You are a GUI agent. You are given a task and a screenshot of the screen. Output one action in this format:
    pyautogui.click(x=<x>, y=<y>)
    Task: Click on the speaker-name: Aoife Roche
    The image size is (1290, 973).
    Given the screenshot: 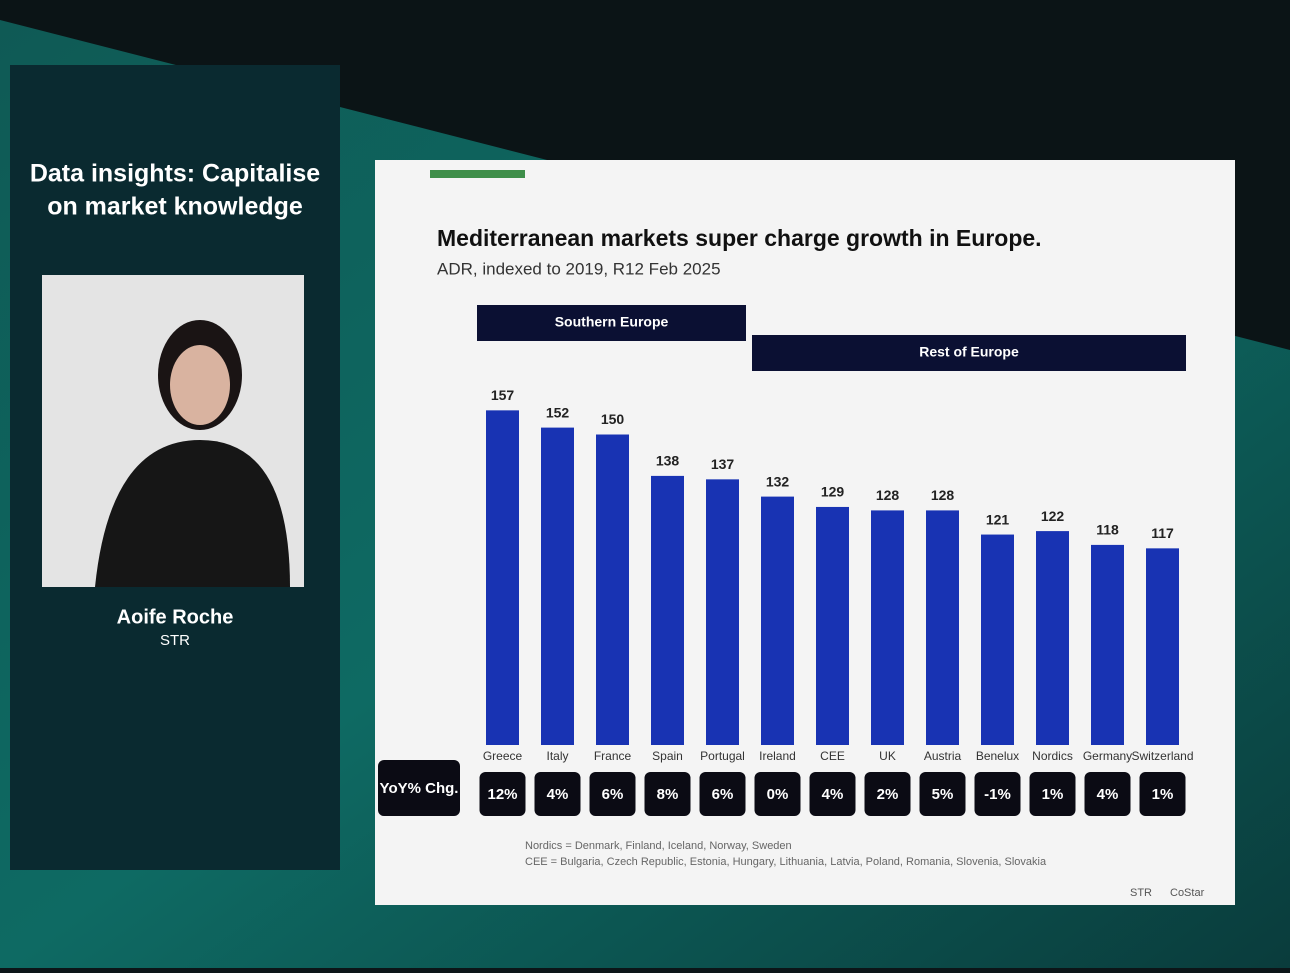 What is the action you would take?
    pyautogui.click(x=175, y=617)
    